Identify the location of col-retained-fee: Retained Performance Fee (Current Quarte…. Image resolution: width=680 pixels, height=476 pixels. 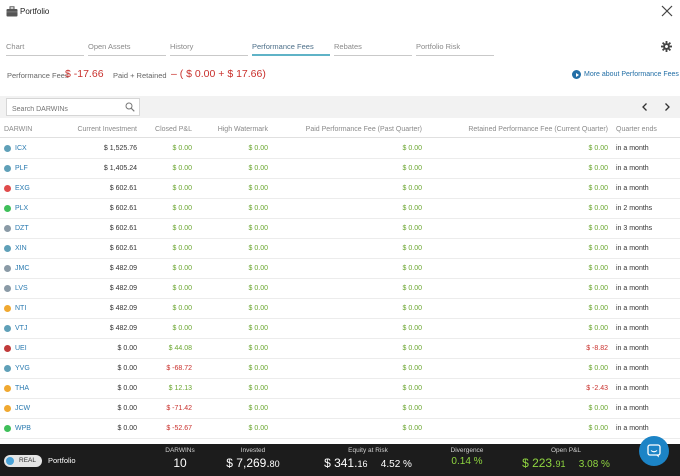
(538, 129).